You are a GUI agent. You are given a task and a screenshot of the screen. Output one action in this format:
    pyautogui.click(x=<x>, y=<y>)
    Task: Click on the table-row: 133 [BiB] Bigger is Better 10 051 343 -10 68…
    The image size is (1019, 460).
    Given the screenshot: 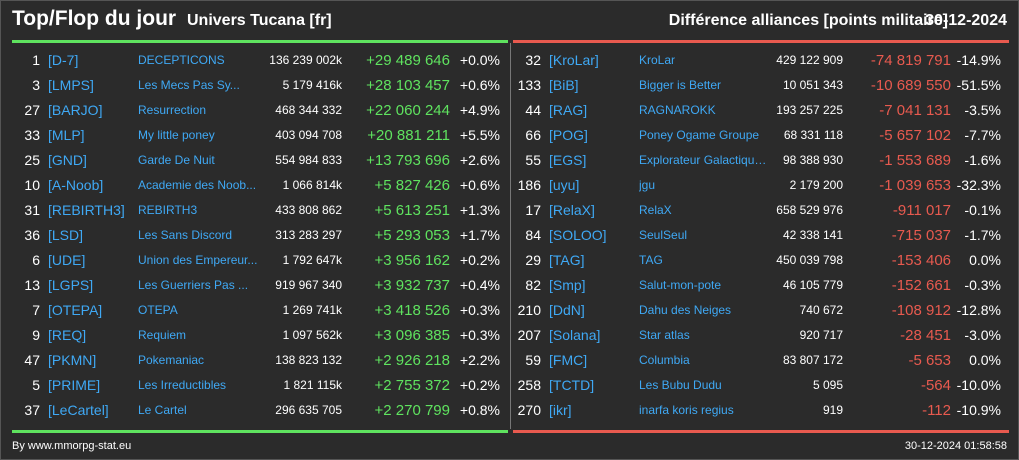 What is the action you would take?
    pyautogui.click(x=761, y=85)
    